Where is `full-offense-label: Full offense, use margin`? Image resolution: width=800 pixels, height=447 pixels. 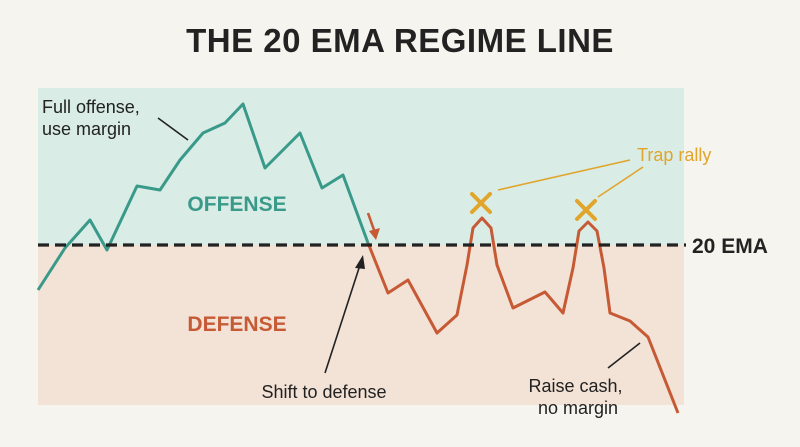
full-offense-label: Full offense, use margin is located at coordinates (93, 118).